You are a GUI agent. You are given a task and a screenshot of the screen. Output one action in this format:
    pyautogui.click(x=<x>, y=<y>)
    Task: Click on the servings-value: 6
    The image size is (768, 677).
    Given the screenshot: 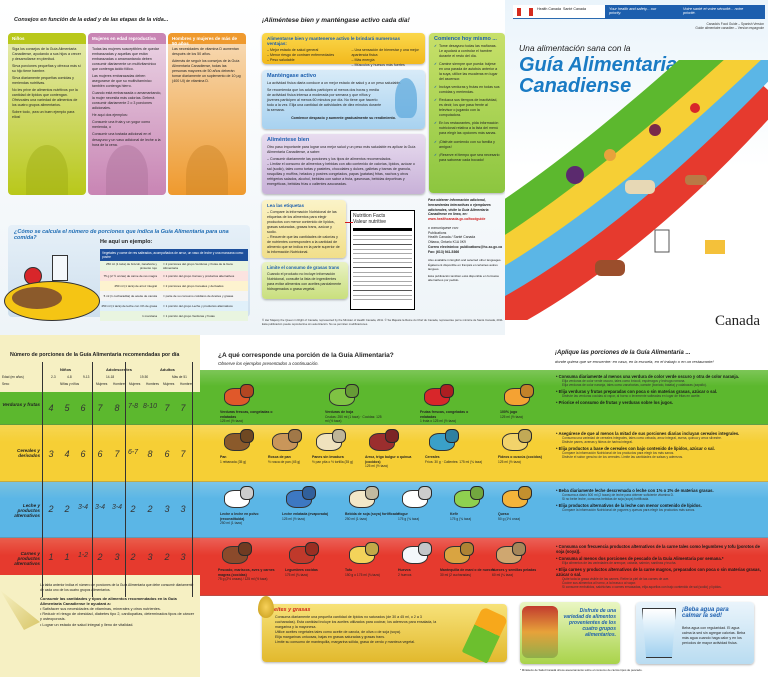 What is the action you would take?
    pyautogui.click(x=83, y=407)
    